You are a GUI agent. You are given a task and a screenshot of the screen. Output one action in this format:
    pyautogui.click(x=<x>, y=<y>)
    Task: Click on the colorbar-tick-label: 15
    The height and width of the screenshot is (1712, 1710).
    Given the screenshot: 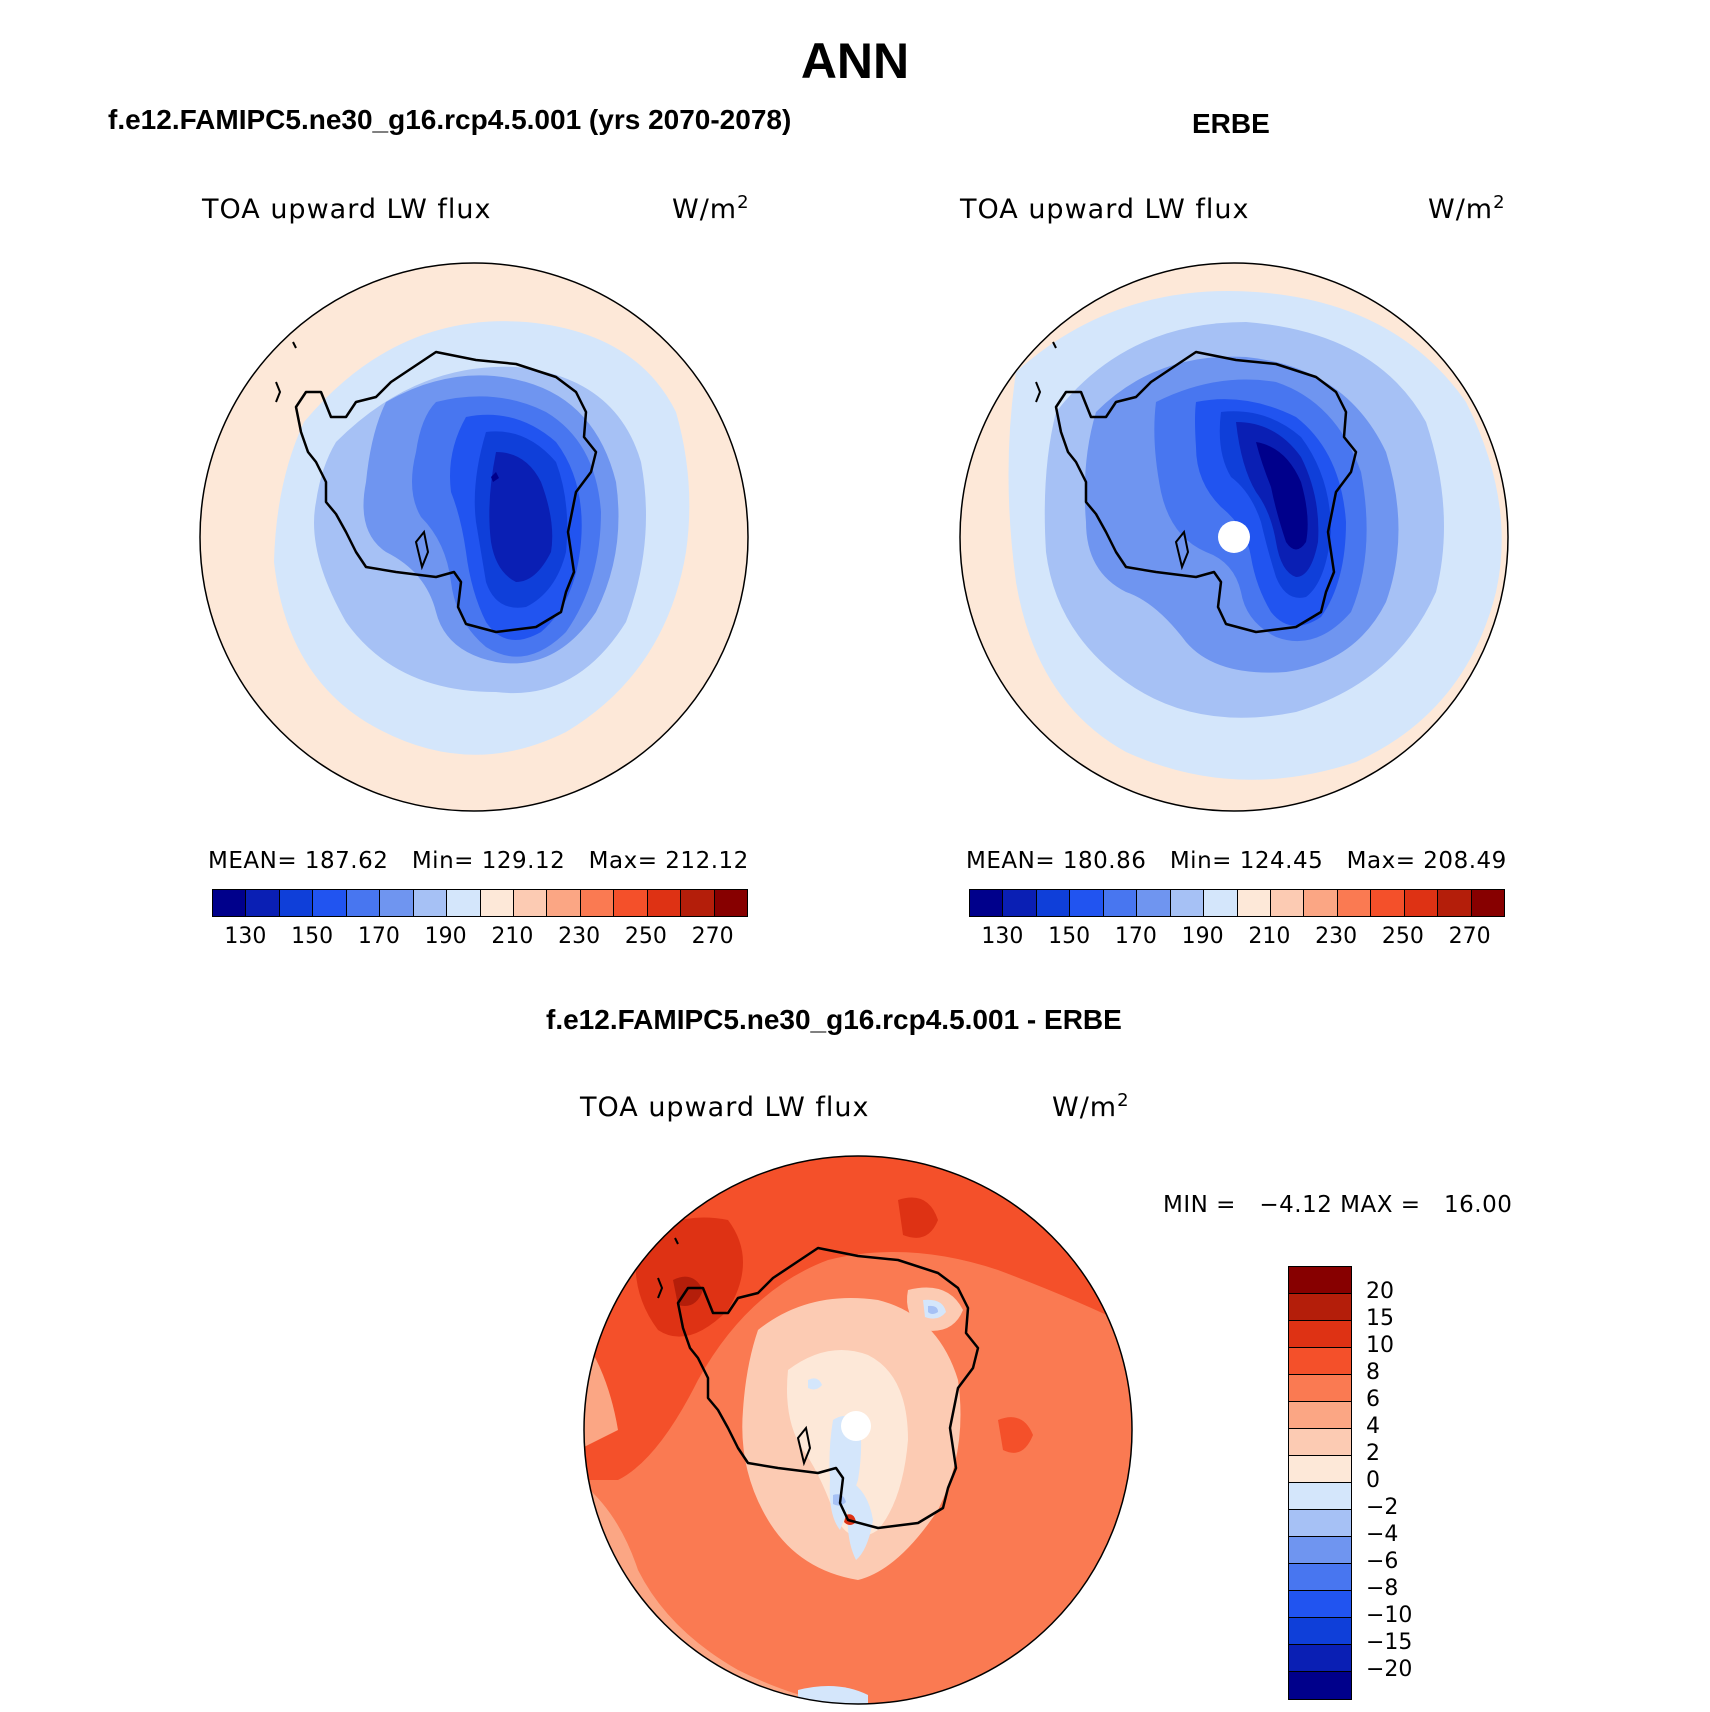 What is the action you would take?
    pyautogui.click(x=1380, y=1318)
    